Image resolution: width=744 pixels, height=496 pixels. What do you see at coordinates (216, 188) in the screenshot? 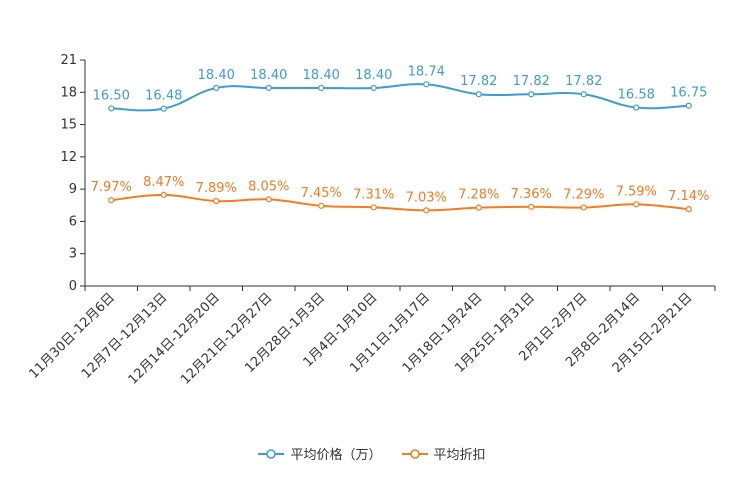
I see `data-label: 7.89%` at bounding box center [216, 188].